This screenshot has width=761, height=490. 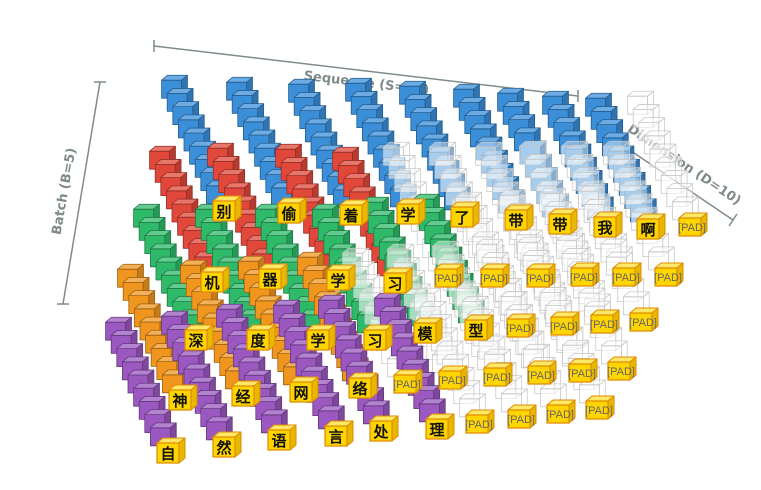 What do you see at coordinates (179, 401) in the screenshot?
I see `token-label: 神` at bounding box center [179, 401].